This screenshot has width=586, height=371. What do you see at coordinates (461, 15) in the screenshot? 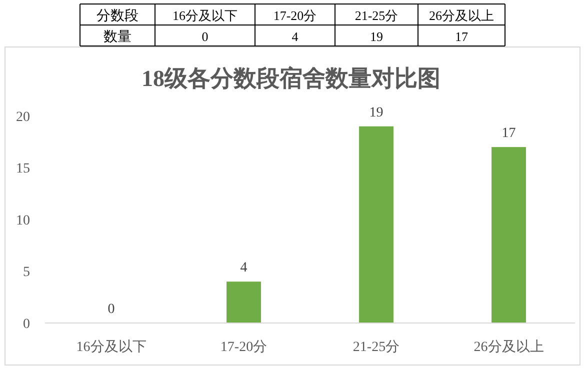
I see `category-label: 26分及以上` at bounding box center [461, 15].